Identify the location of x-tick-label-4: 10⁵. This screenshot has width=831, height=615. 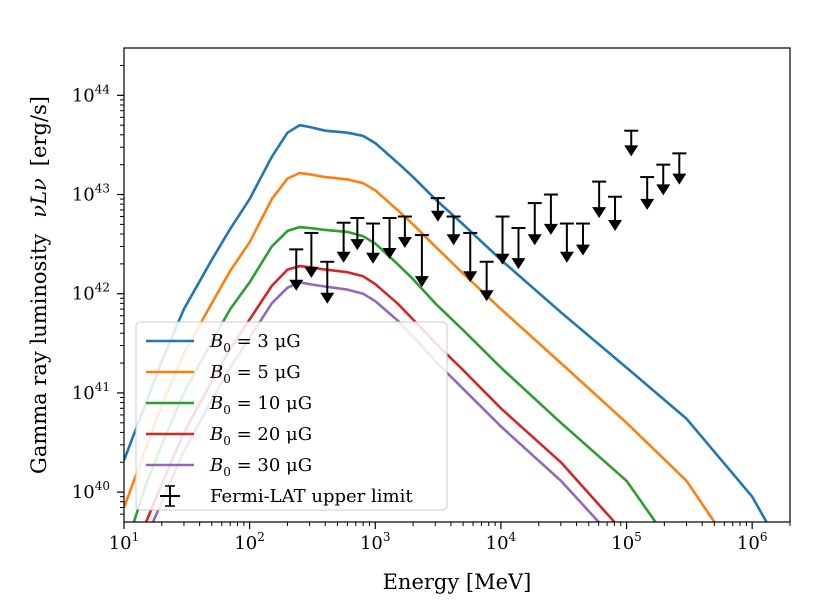
(626, 542).